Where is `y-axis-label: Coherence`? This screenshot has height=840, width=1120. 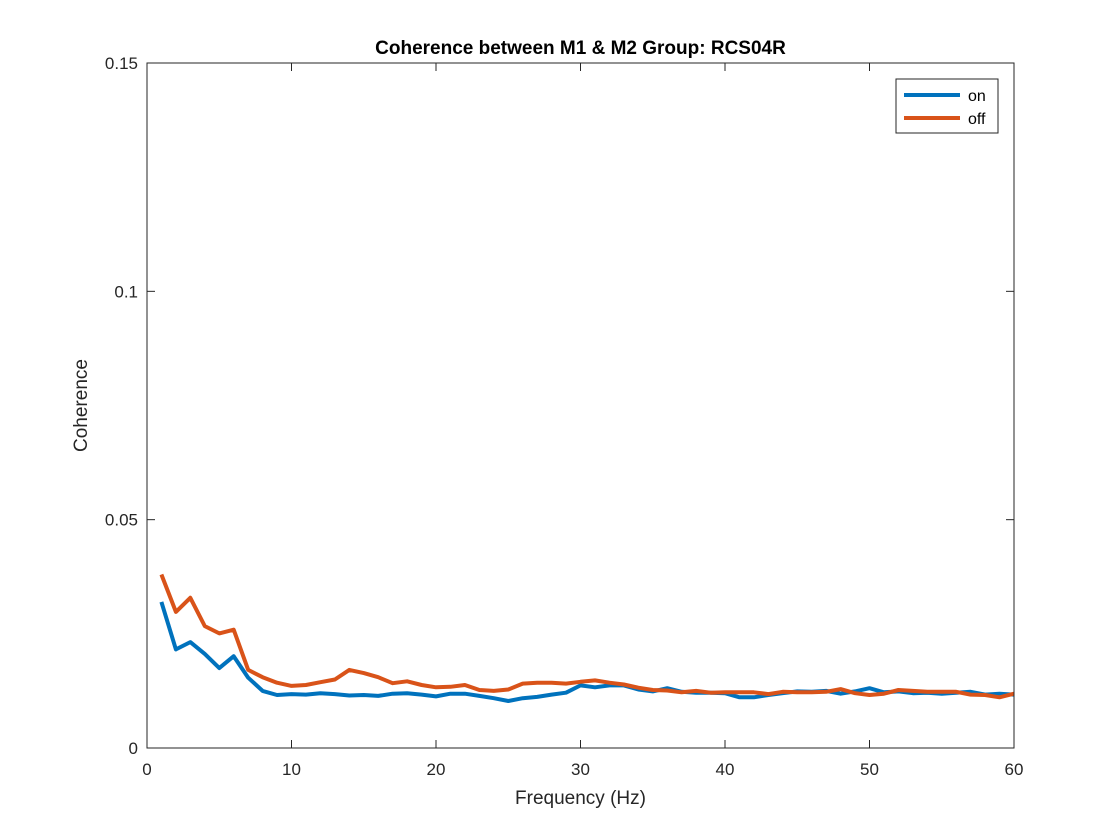
y-axis-label: Coherence is located at coordinates (81, 405).